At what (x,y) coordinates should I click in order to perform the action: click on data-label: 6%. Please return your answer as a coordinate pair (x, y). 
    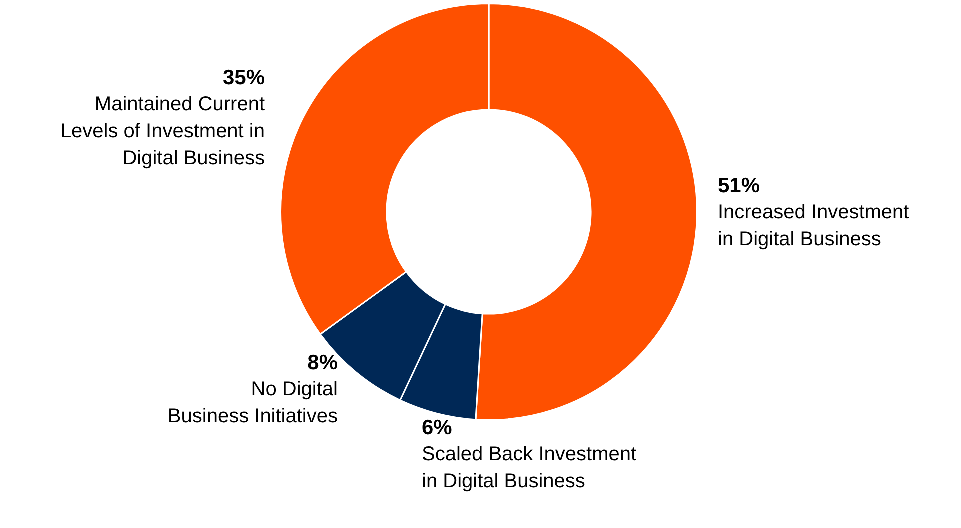
    Looking at the image, I should click on (437, 428).